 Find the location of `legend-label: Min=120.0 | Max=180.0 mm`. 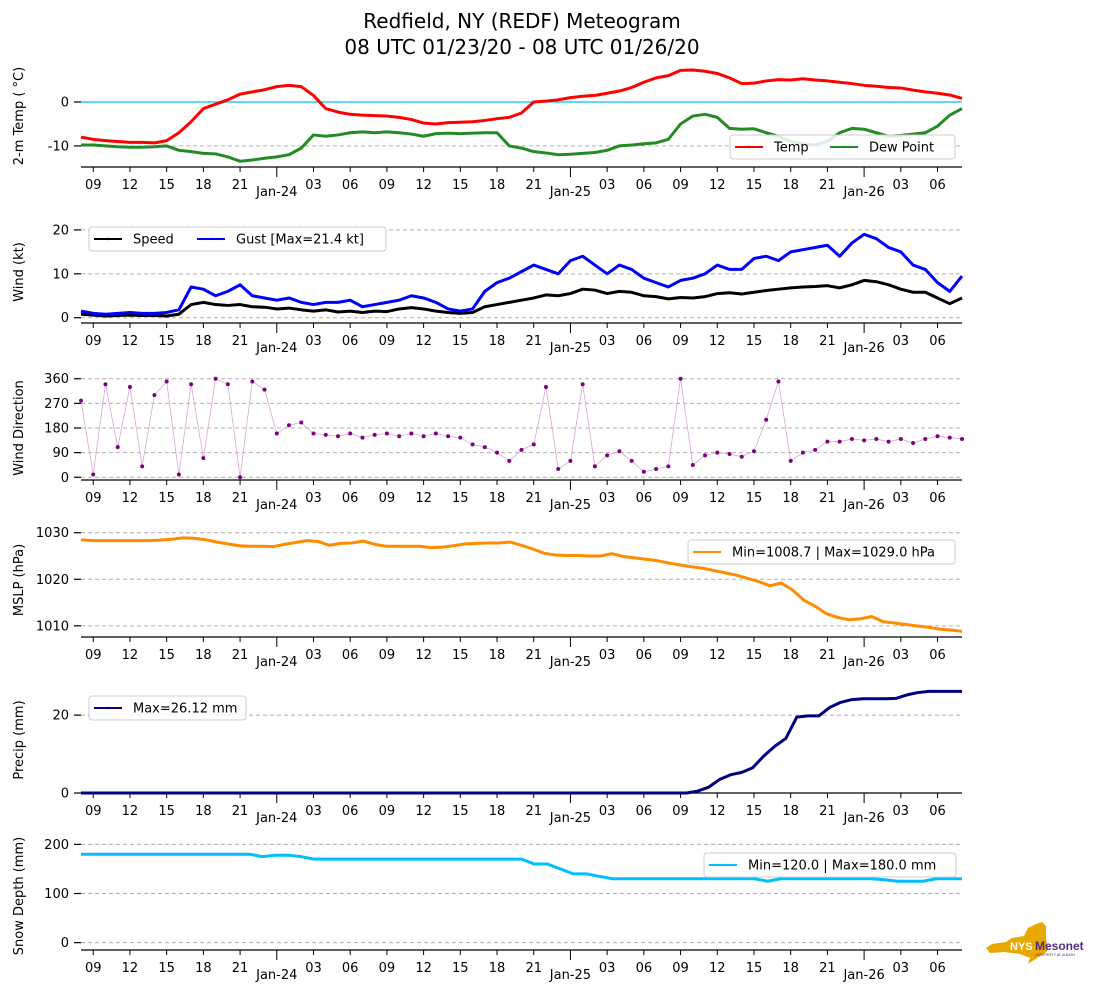

legend-label: Min=120.0 | Max=180.0 mm is located at coordinates (842, 866).